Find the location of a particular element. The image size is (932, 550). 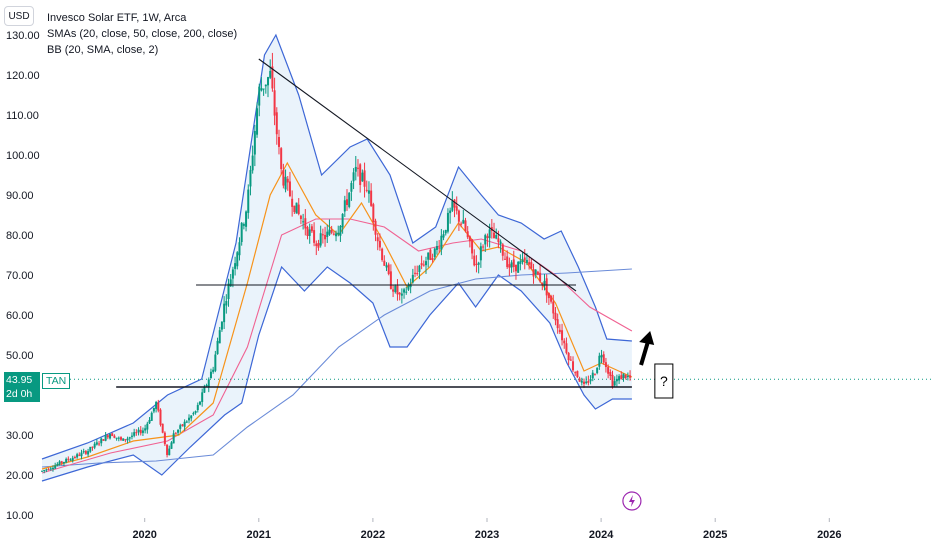

sma-indicator-label: SMAs (20, close, 50, close, 200, close) is located at coordinates (142, 34).